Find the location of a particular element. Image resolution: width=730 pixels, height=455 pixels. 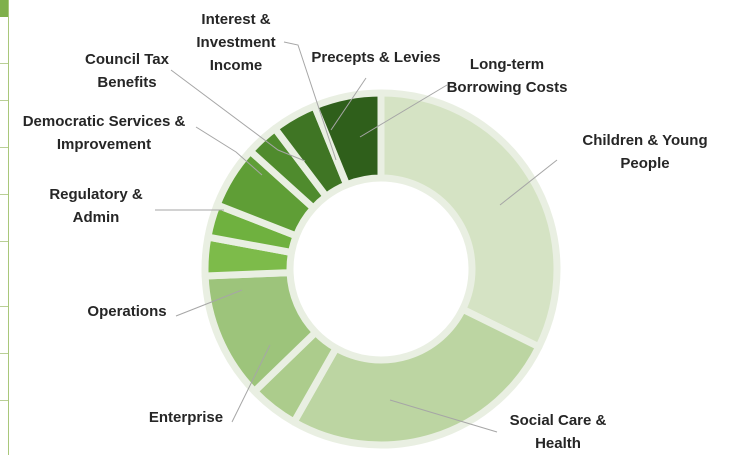

slice-label-line: Admin is located at coordinates (96, 217).